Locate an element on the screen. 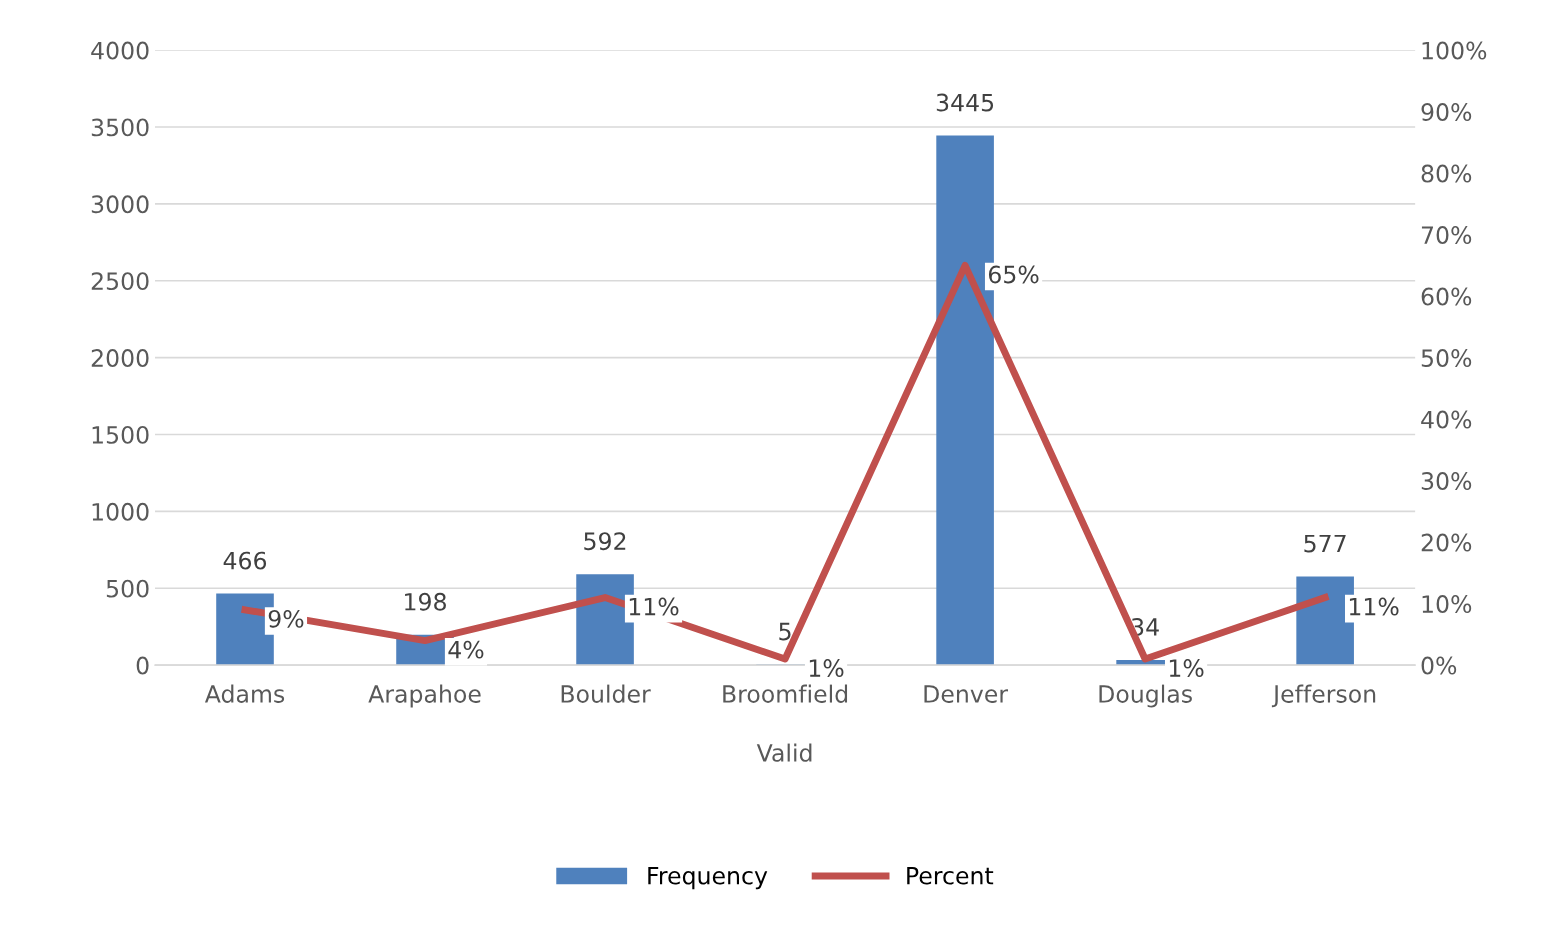 Image resolution: width=1550 pixels, height=929 pixels. data-label: 4% is located at coordinates (466, 649).